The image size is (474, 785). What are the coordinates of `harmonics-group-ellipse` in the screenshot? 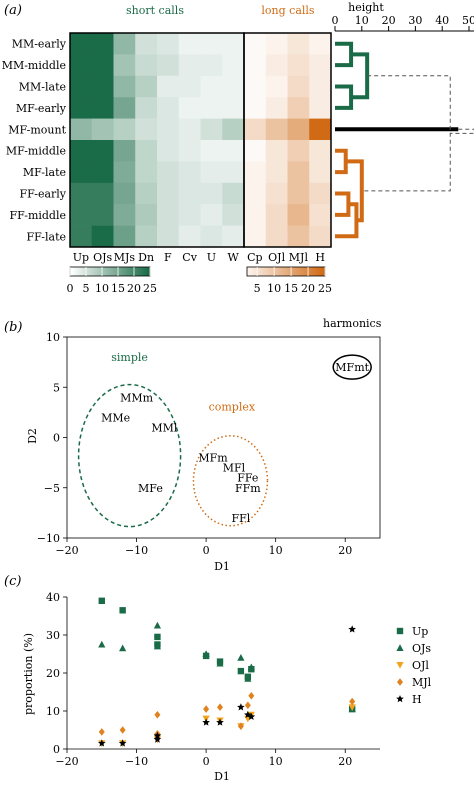 It's located at (352, 367).